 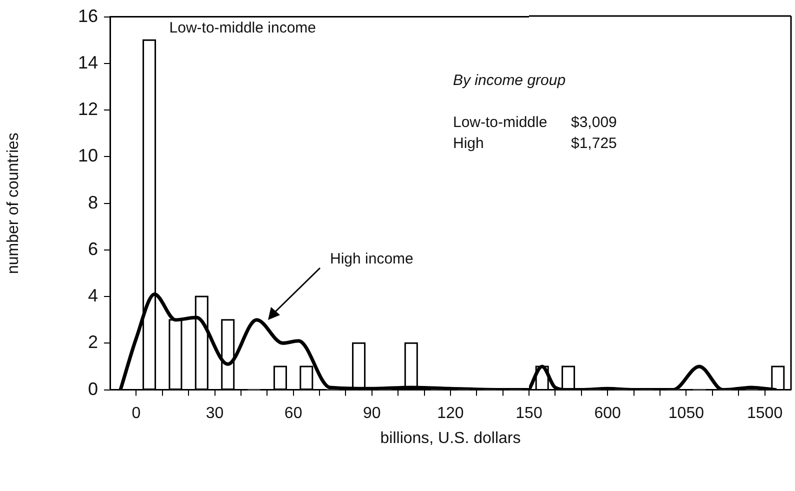 I want to click on series-label: Low-to-middle income, so click(x=242, y=27).